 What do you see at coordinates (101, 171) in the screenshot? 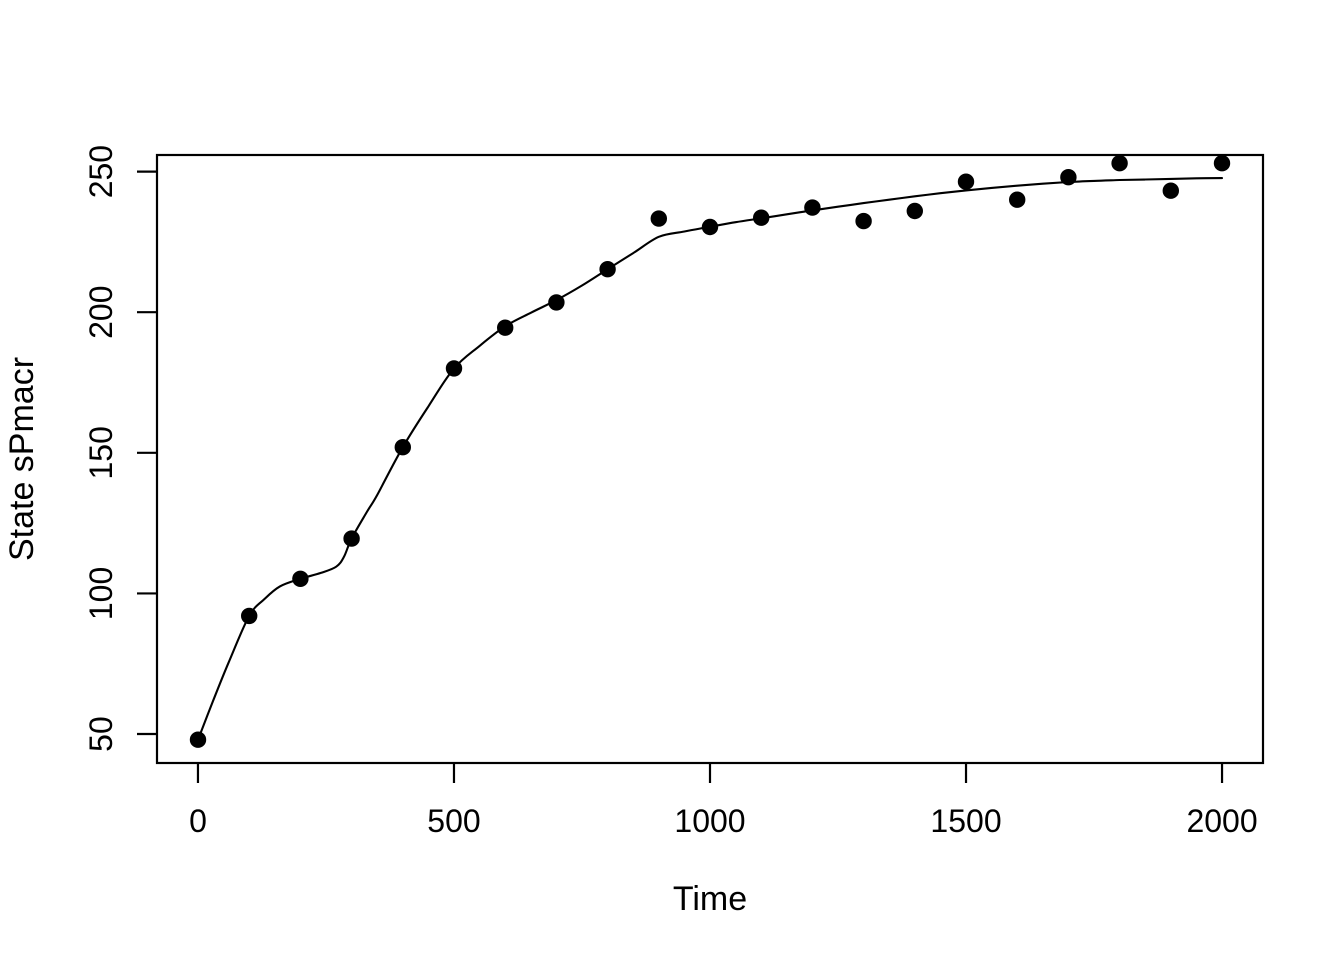
I see `y-tick-label: 250` at bounding box center [101, 171].